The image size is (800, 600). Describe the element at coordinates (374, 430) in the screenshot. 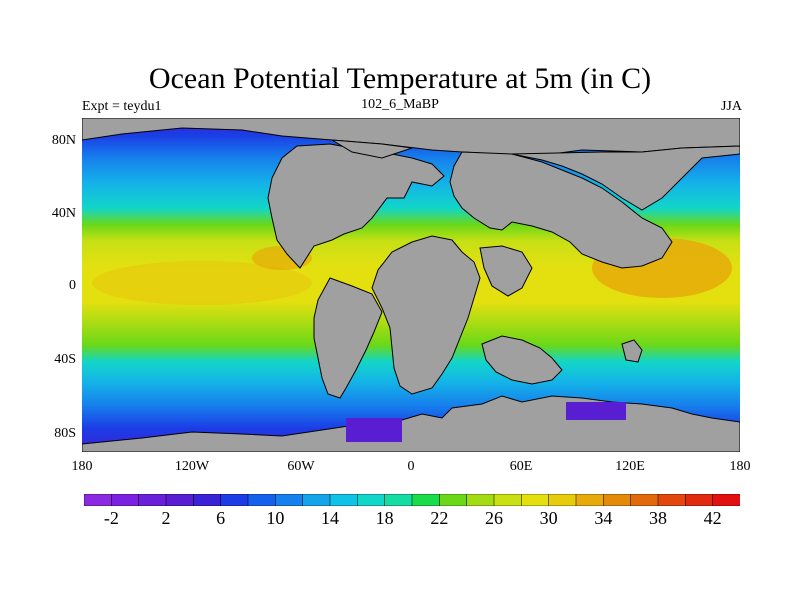

I see `cold-pocket-weddell` at that location.